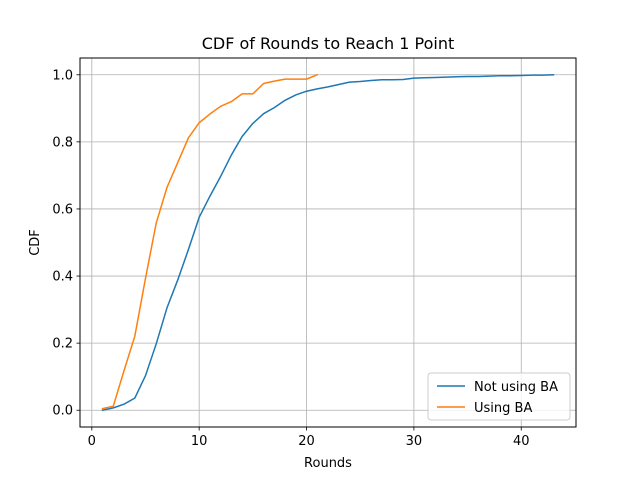  What do you see at coordinates (328, 463) in the screenshot?
I see `x-axis-label: Rounds` at bounding box center [328, 463].